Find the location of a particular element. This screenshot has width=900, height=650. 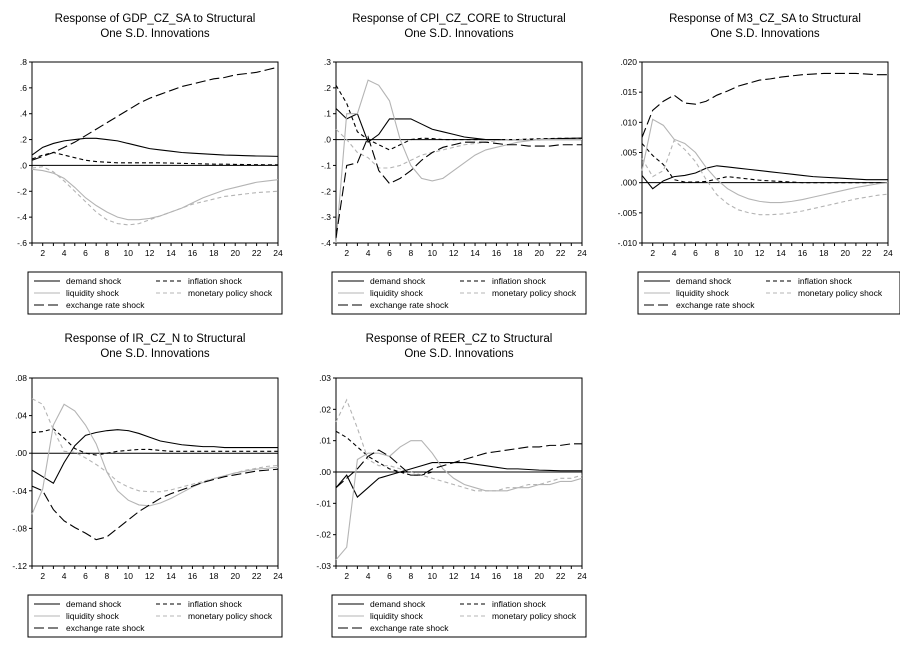

y-tick-label: -.3 is located at coordinates (326, 217).